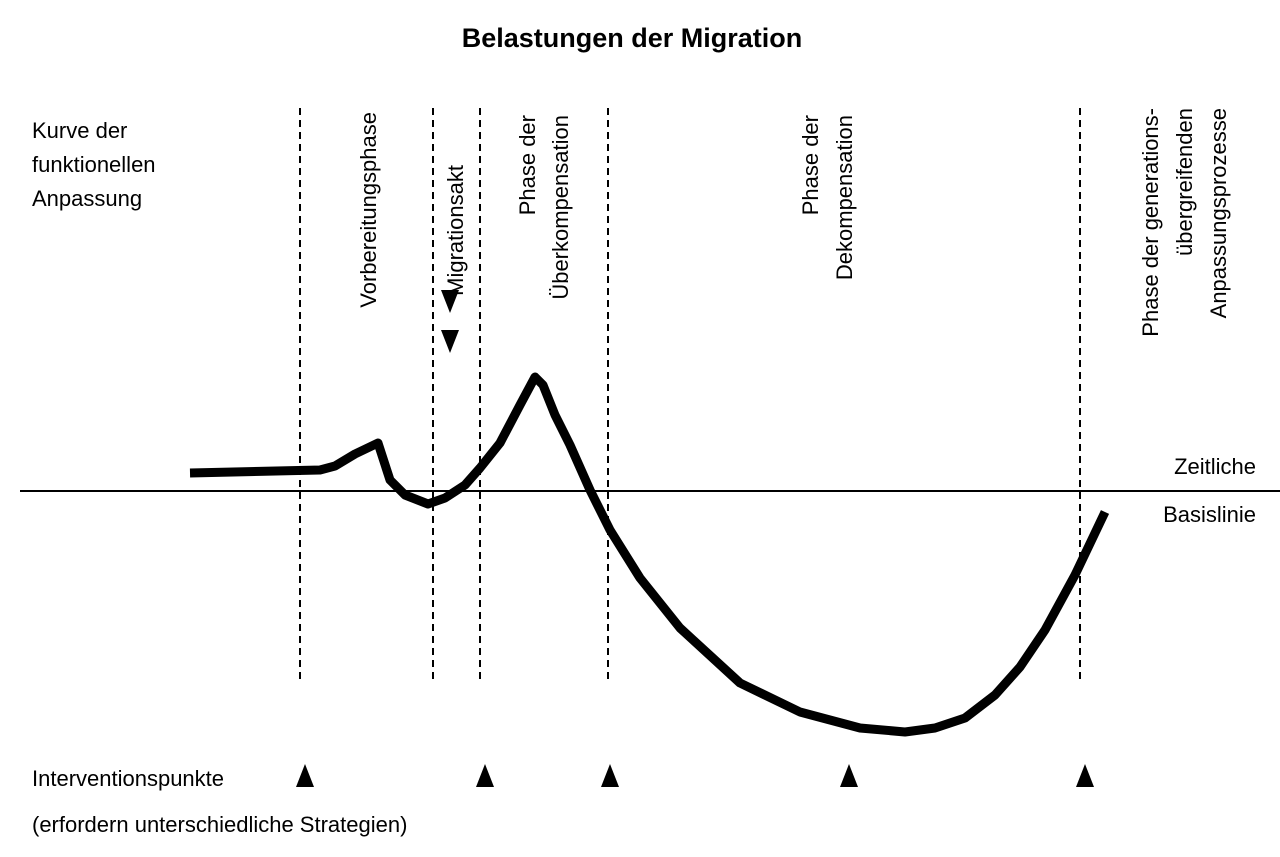  What do you see at coordinates (1184, 182) in the screenshot?
I see `phase-label: übergreifenden` at bounding box center [1184, 182].